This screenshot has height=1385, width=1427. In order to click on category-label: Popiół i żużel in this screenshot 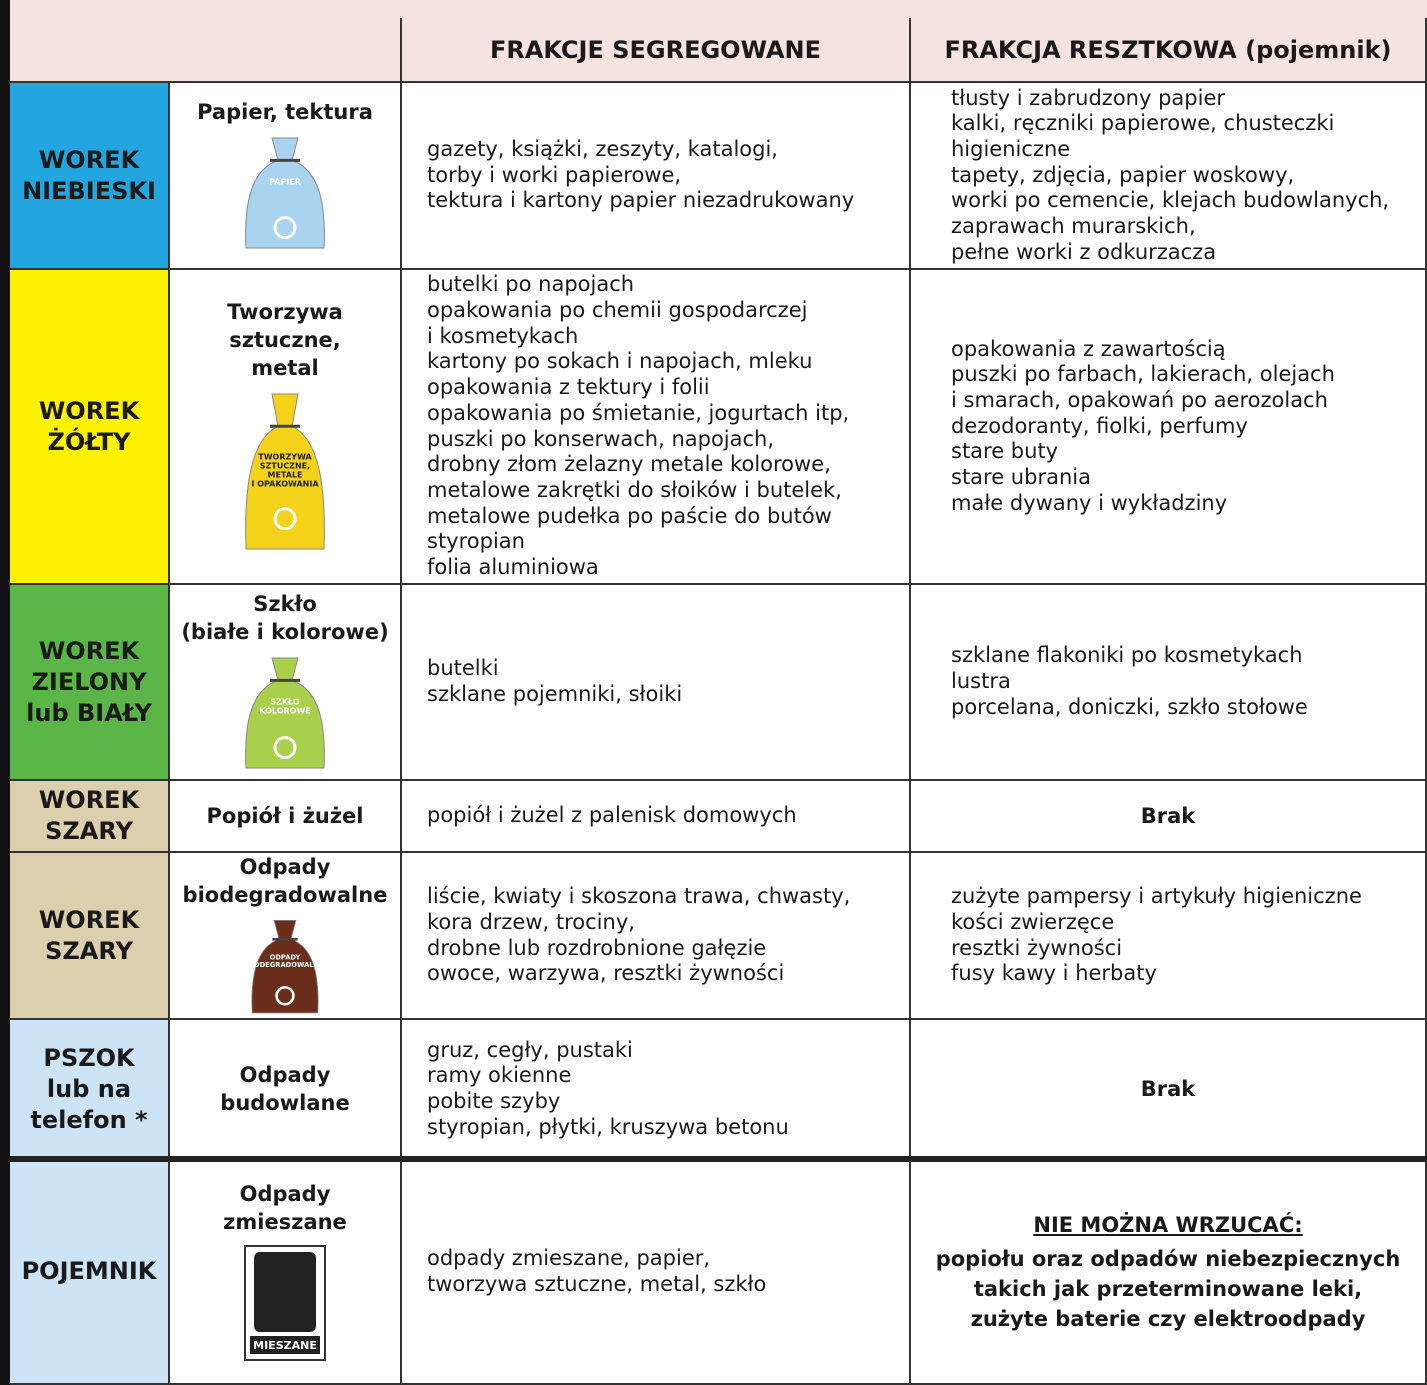, I will do `click(285, 816)`.